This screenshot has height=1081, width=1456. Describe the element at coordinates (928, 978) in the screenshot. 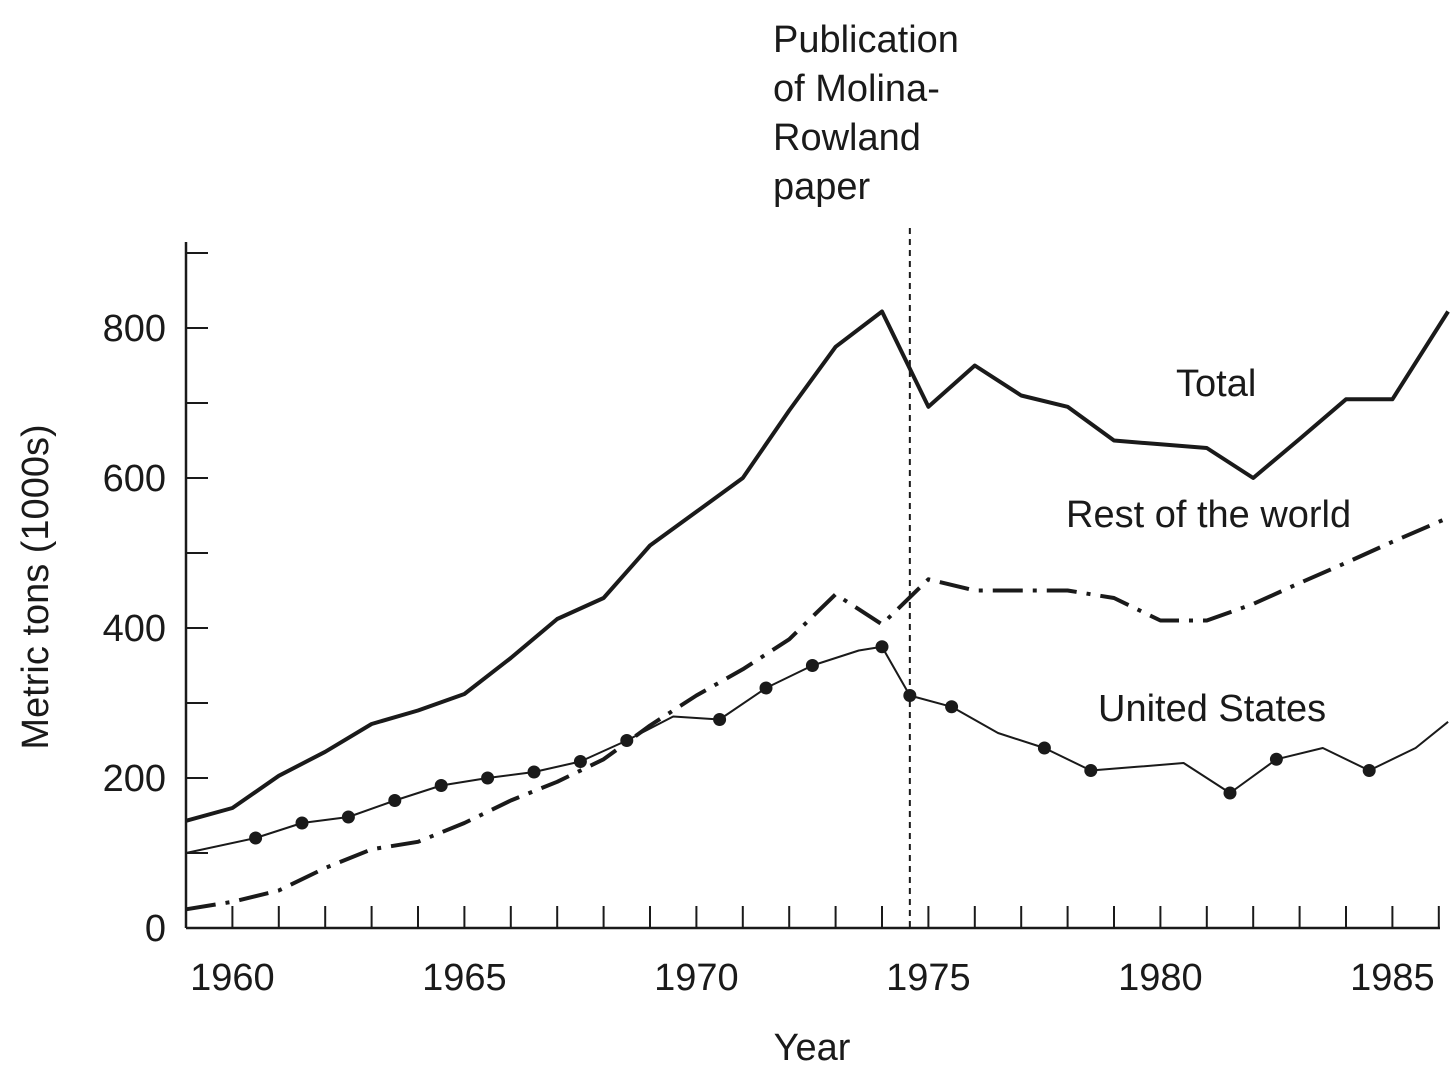

I see `x-tick-label: 1975` at that location.